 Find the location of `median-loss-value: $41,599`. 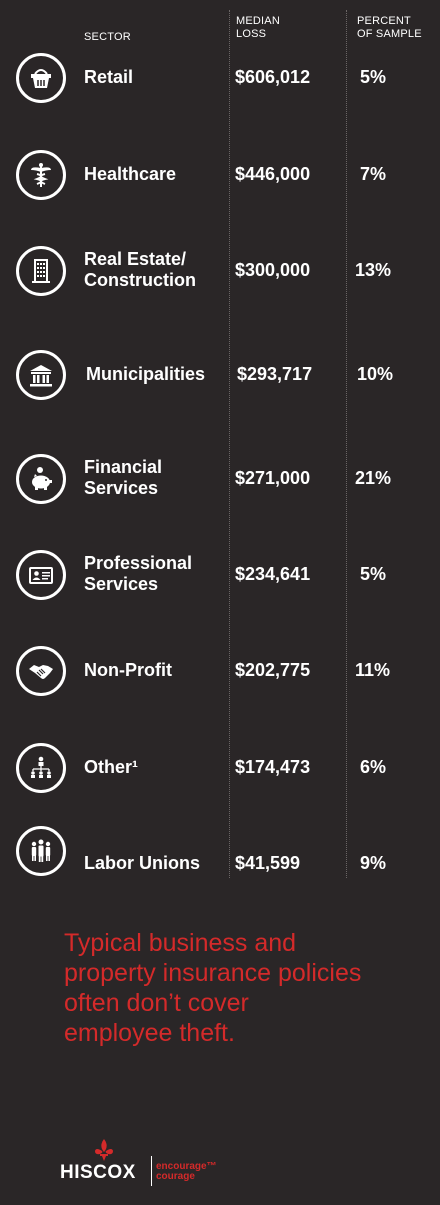

median-loss-value: $41,599 is located at coordinates (268, 863).